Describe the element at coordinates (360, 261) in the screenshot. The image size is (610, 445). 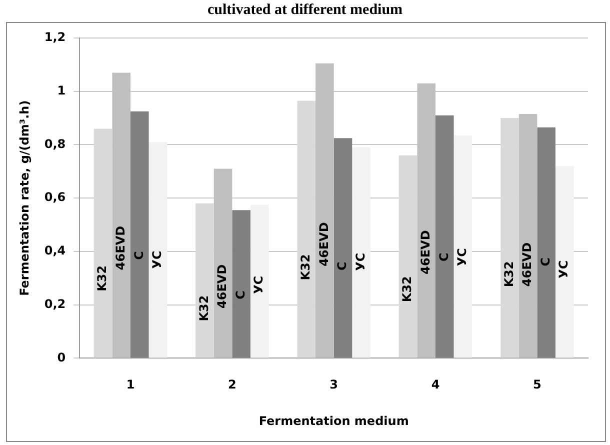
I see `series-label: УС` at that location.